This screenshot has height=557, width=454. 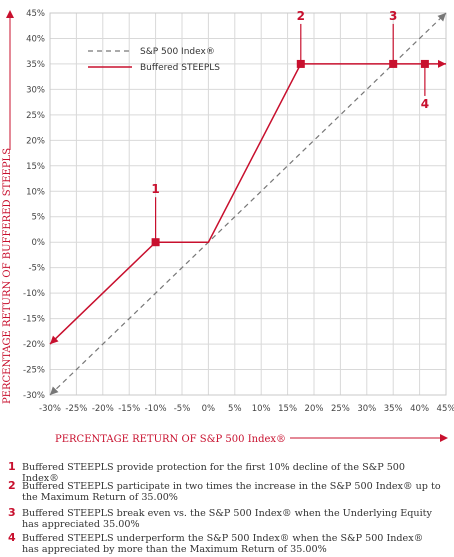 I want to click on y-tick-label: -25%, so click(x=34, y=371).